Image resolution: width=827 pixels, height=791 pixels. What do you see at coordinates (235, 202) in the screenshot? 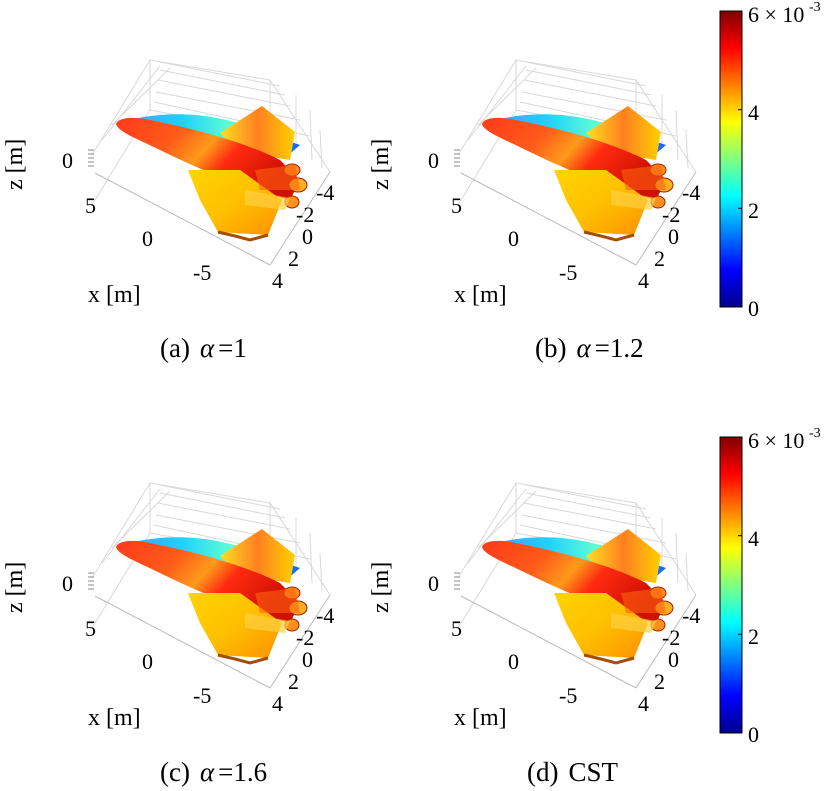
I see `lower-wing-a` at bounding box center [235, 202].